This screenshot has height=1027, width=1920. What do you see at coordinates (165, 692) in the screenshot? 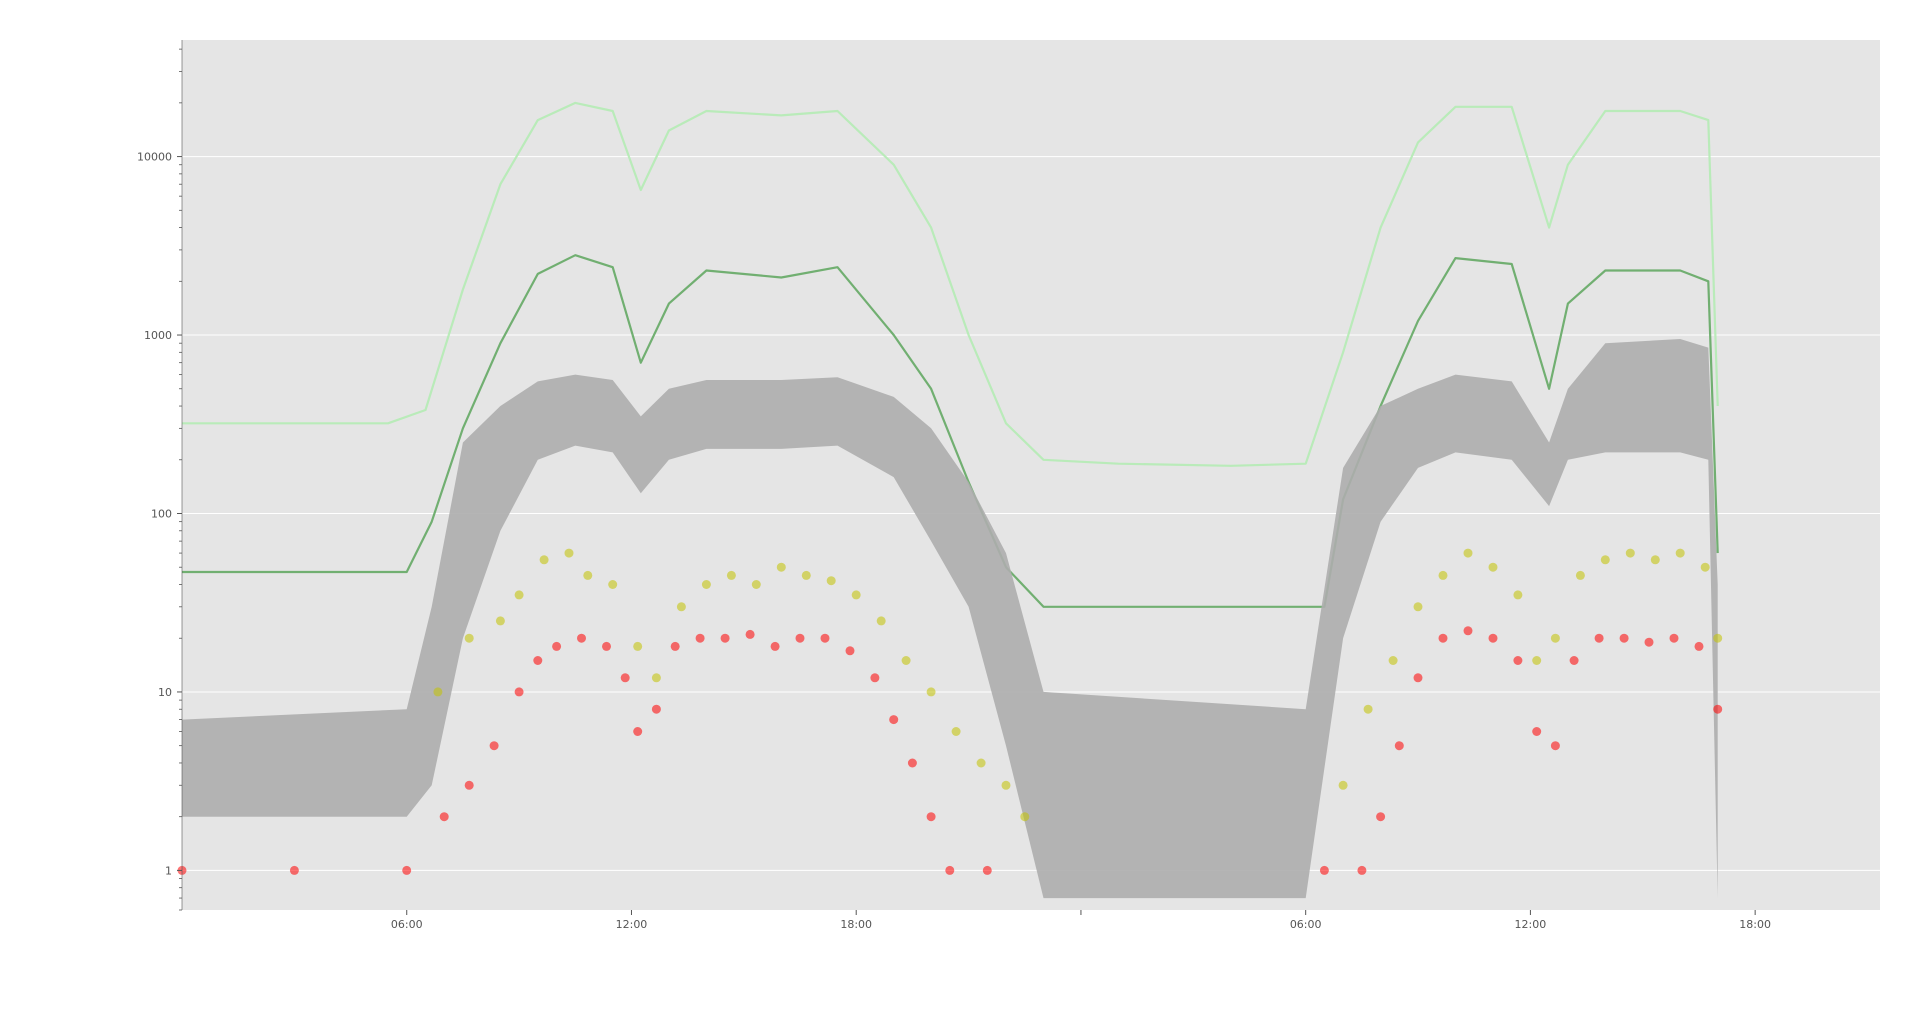
I see `y-tick-label: 10` at bounding box center [165, 692].